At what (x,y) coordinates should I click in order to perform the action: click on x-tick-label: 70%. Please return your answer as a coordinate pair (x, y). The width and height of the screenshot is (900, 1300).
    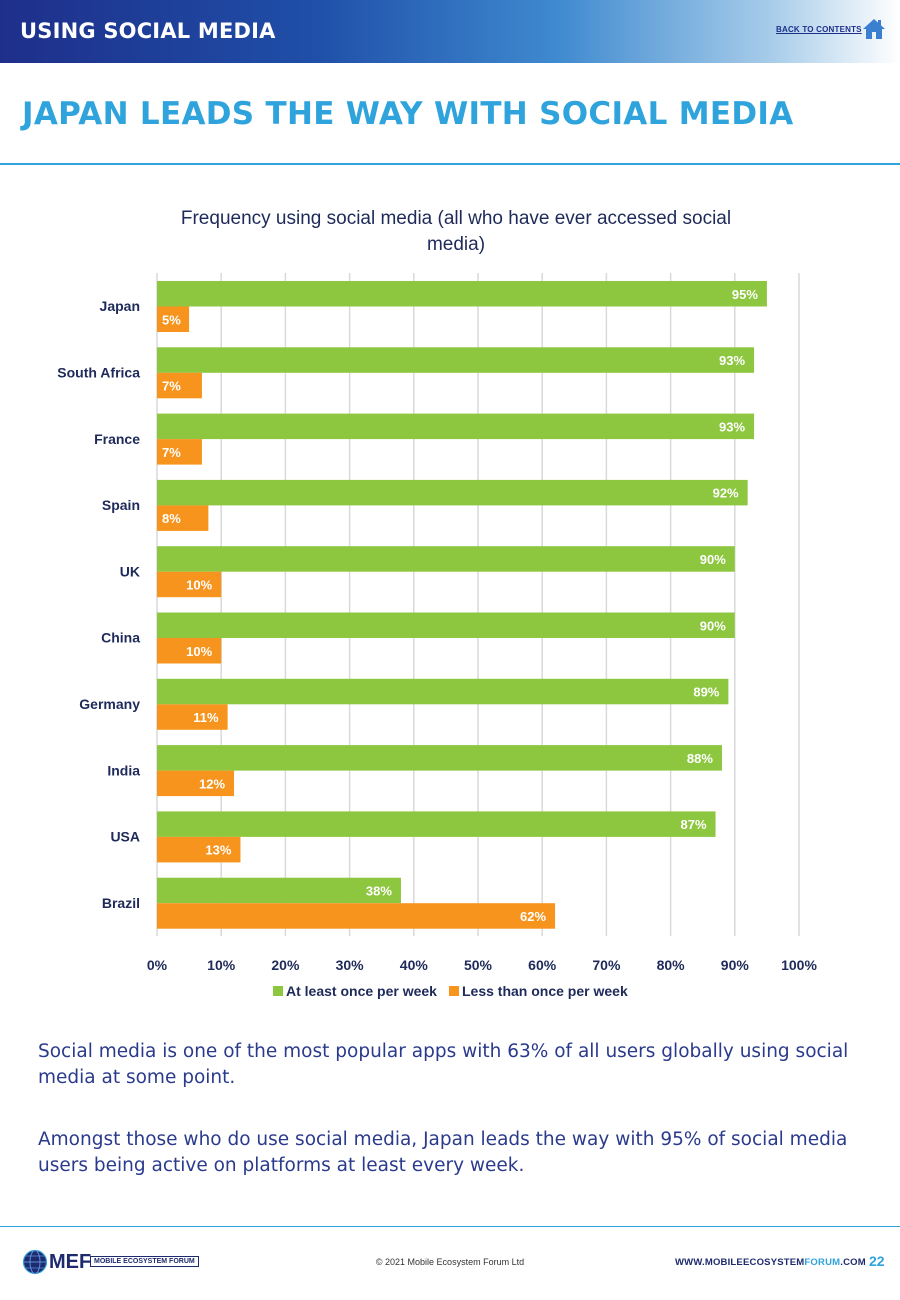
    Looking at the image, I should click on (606, 965).